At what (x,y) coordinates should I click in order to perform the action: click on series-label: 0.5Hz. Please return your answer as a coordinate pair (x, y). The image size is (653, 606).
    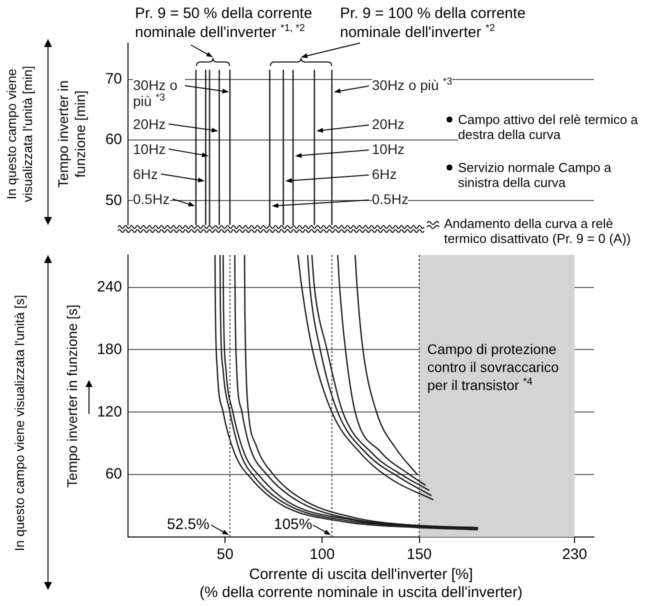
    Looking at the image, I should click on (151, 199).